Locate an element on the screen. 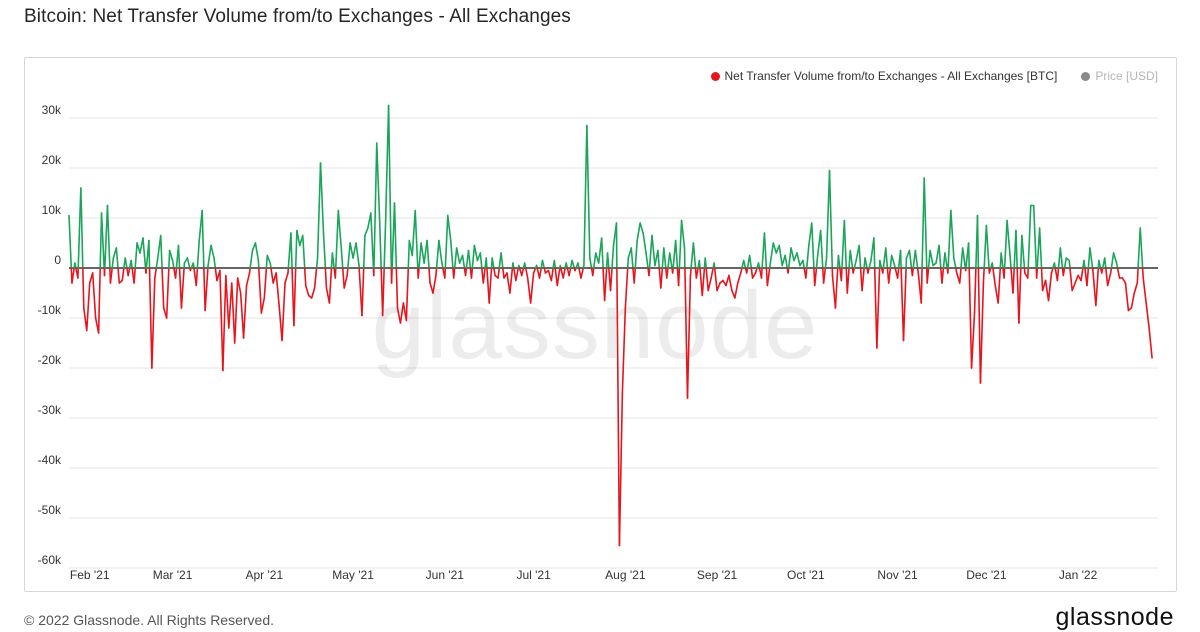  y-tick-label: 10k is located at coordinates (52, 210).